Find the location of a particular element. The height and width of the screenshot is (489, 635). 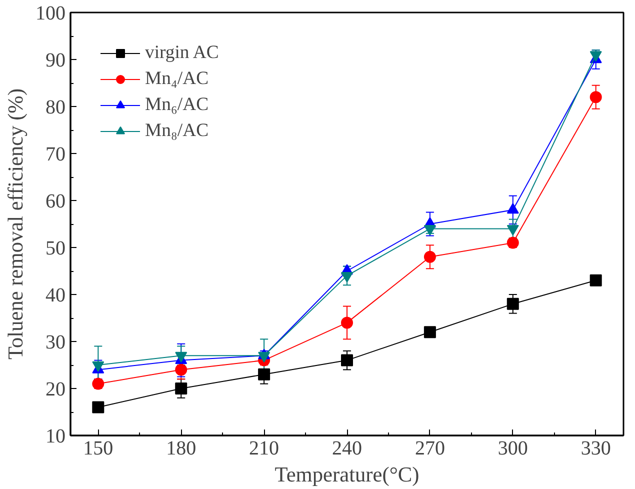

legend-label: Mn₄/AC is located at coordinates (177, 79).